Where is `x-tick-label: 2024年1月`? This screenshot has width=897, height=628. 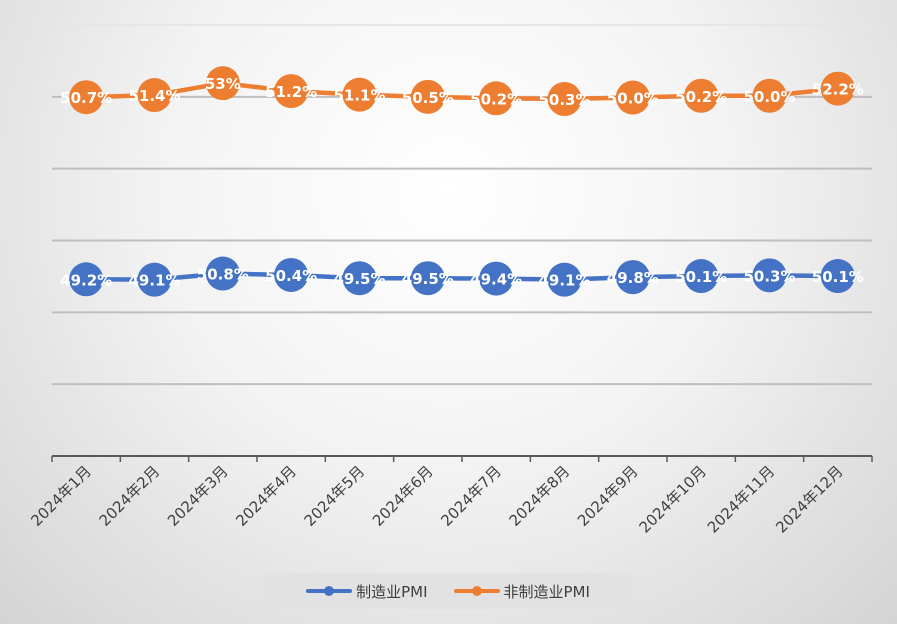 x-tick-label: 2024年1月 is located at coordinates (61, 496).